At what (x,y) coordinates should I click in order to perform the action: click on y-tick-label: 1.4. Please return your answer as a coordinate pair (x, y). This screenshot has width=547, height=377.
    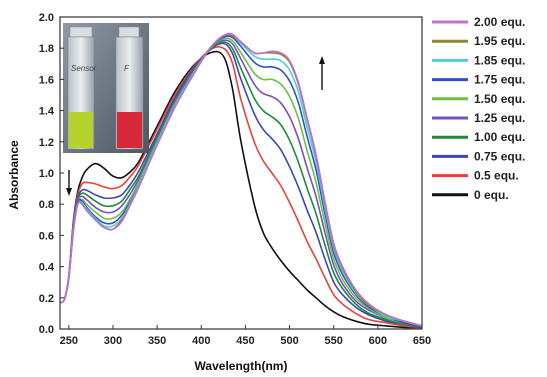
    Looking at the image, I should click on (47, 112).